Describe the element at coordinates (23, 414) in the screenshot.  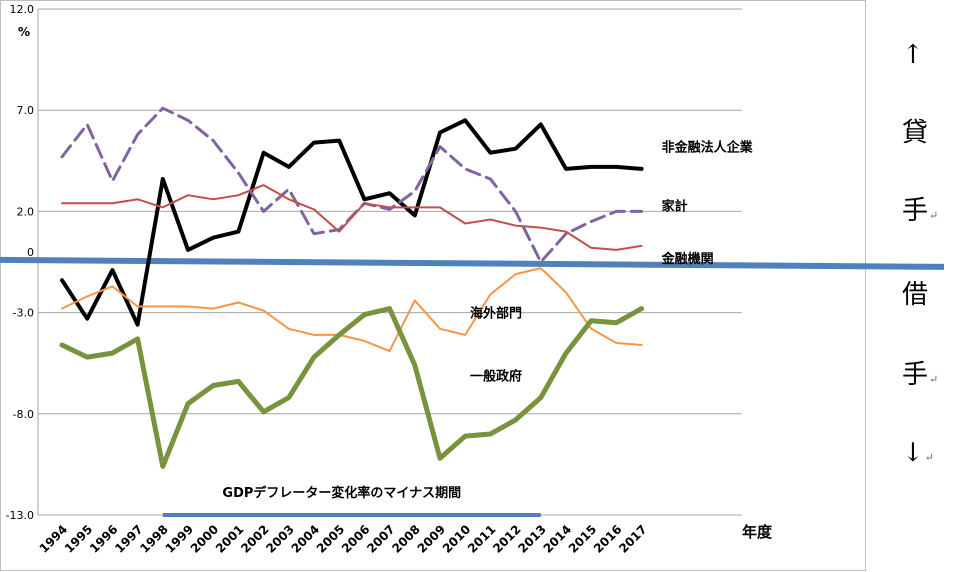
I see `y-tick-label: -8.0` at that location.